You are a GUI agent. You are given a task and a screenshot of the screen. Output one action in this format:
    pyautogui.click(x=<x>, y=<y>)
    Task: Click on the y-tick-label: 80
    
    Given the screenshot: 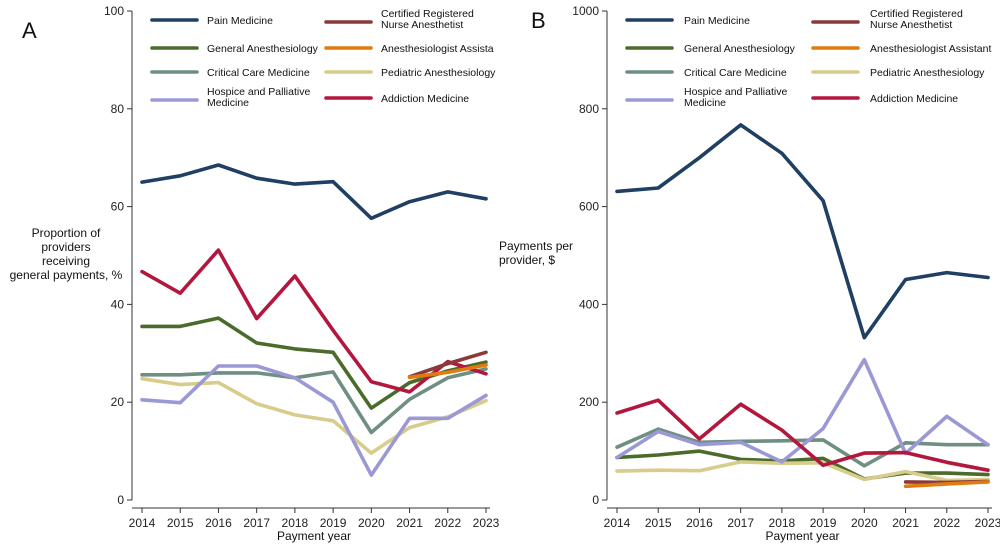 What is the action you would take?
    pyautogui.click(x=118, y=109)
    